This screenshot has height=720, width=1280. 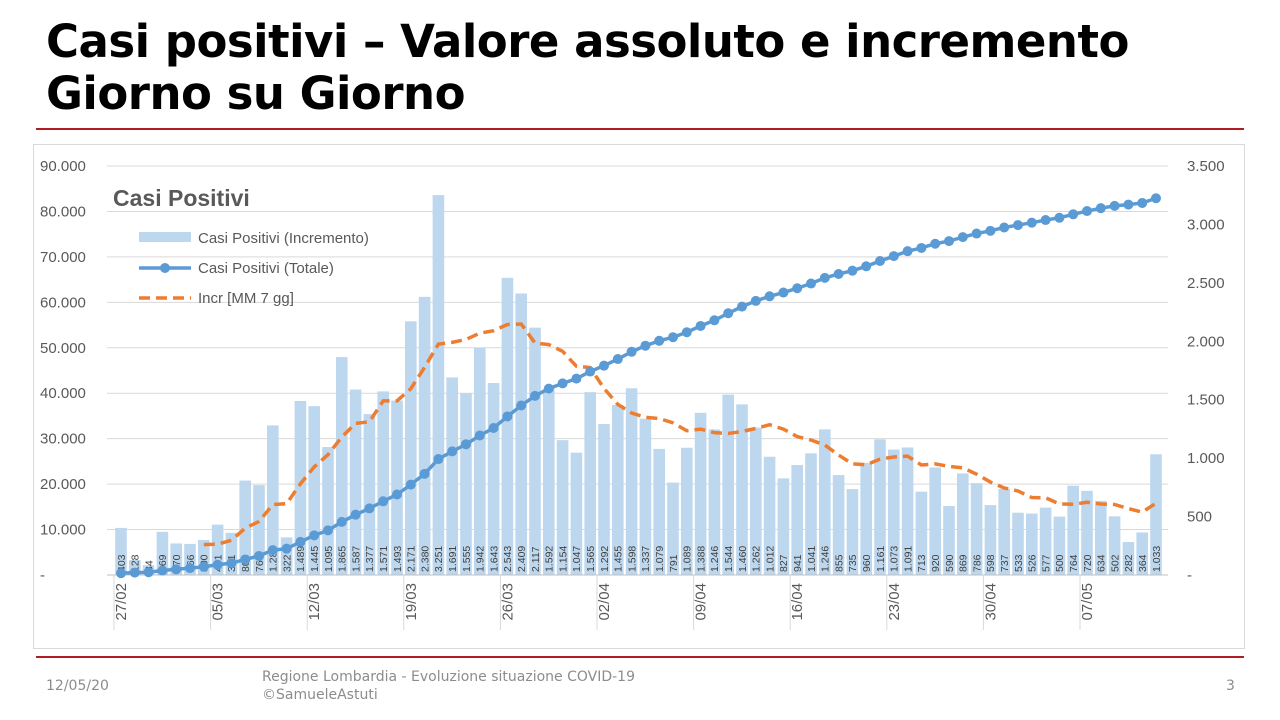 What do you see at coordinates (1206, 341) in the screenshot?
I see `right-axis-tick-label: 2.000` at bounding box center [1206, 341].